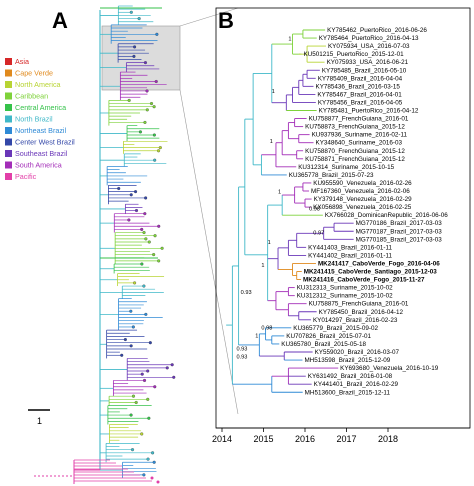  What do you see at coordinates (357, 352) in the screenshot?
I see `taxon-label: KY559020_Brazil_2016-03-07` at bounding box center [357, 352].